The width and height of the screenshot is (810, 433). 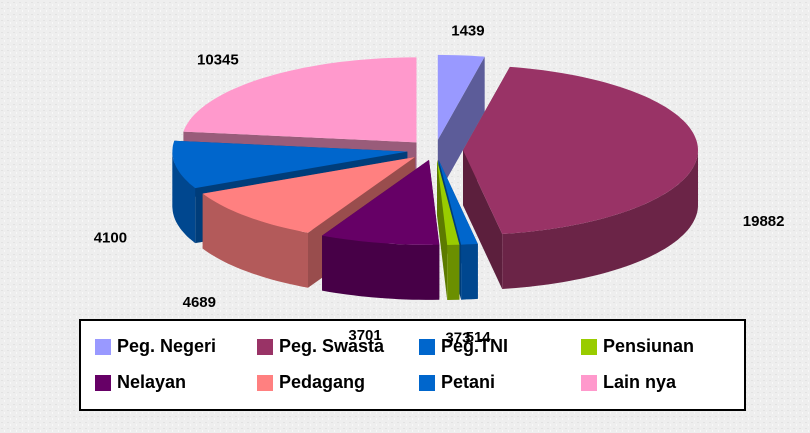 What do you see at coordinates (640, 382) in the screenshot?
I see `legend-label: Lain nya` at bounding box center [640, 382].